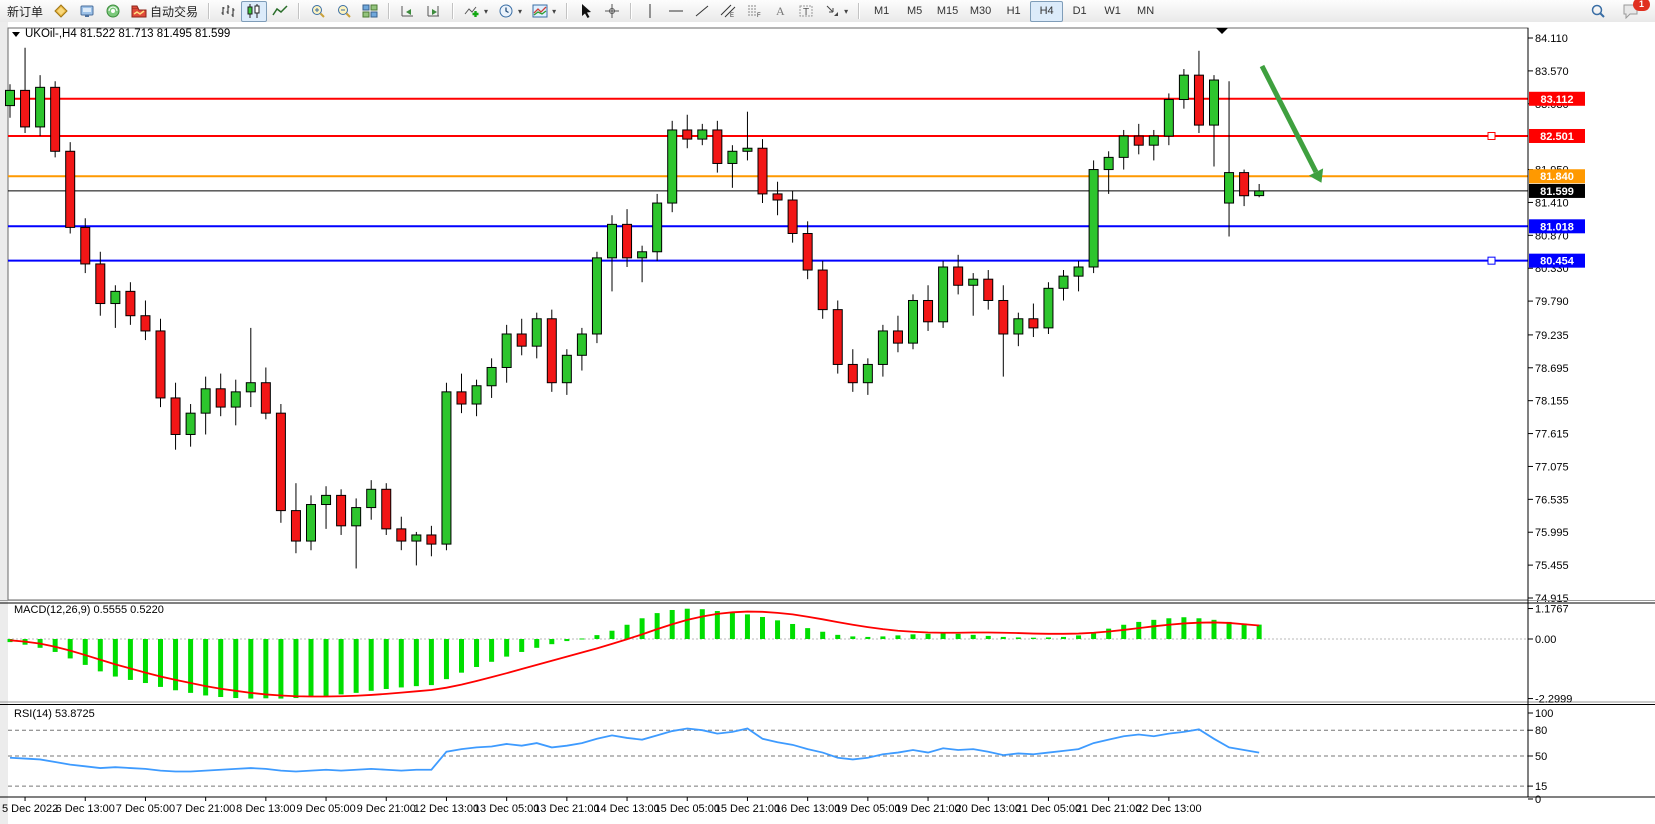 Image resolution: width=1655 pixels, height=824 pixels. Describe the element at coordinates (980, 11) in the screenshot. I see `timeframe-m30: M30` at that location.